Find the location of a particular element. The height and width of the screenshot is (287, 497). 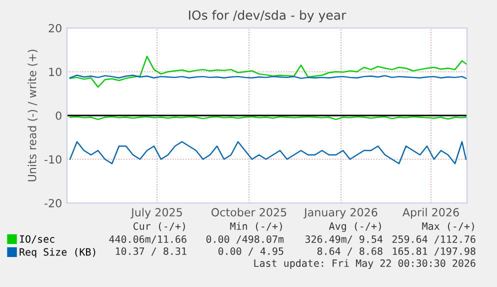

y-axis-title: Units read (-) / write (+) is located at coordinates (33, 116).